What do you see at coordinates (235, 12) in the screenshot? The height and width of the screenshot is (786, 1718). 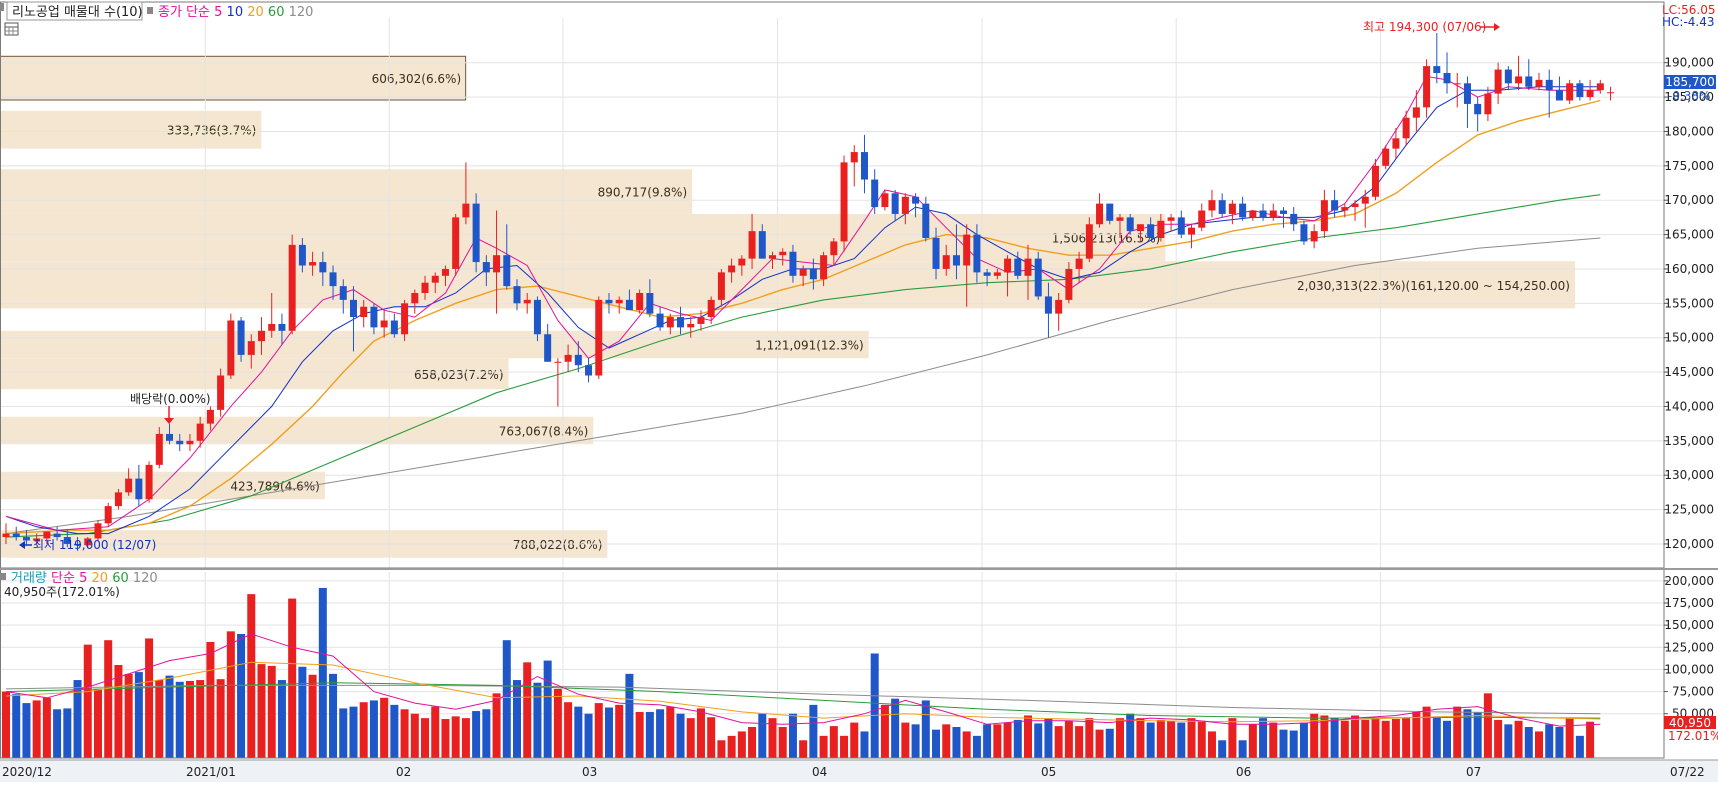 I see `ma-legend: 종가 단순 5 10 20 60 120` at bounding box center [235, 12].